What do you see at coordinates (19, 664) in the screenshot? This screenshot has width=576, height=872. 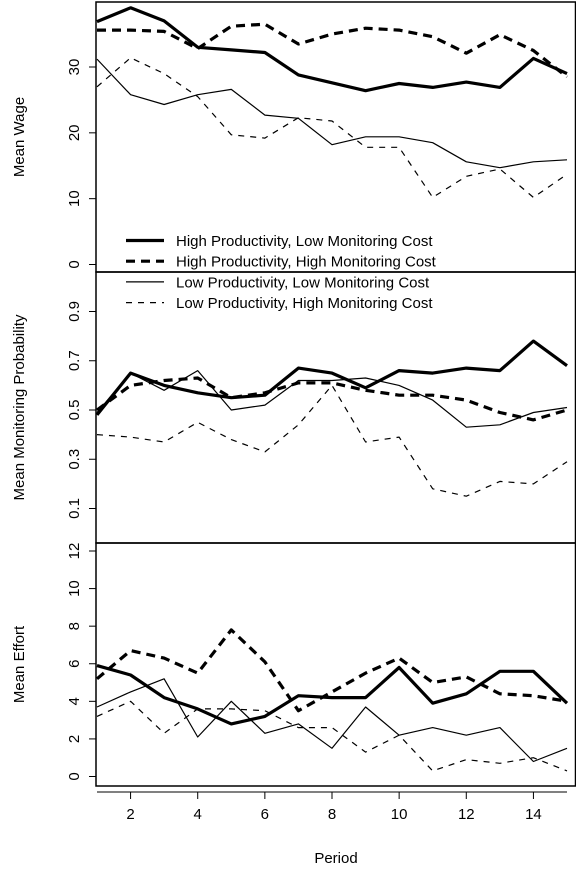 I see `y-axis-label: Mean Effort` at bounding box center [19, 664].